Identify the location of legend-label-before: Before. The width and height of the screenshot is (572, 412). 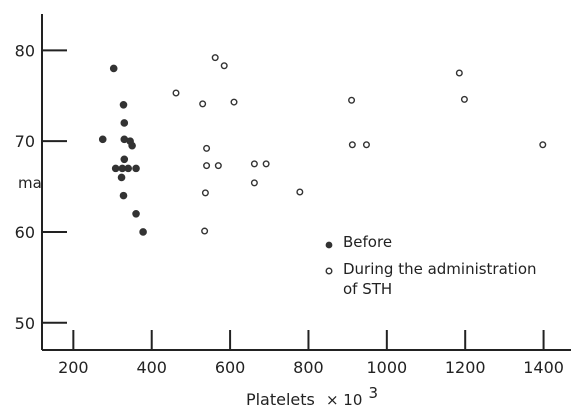
(367, 242).